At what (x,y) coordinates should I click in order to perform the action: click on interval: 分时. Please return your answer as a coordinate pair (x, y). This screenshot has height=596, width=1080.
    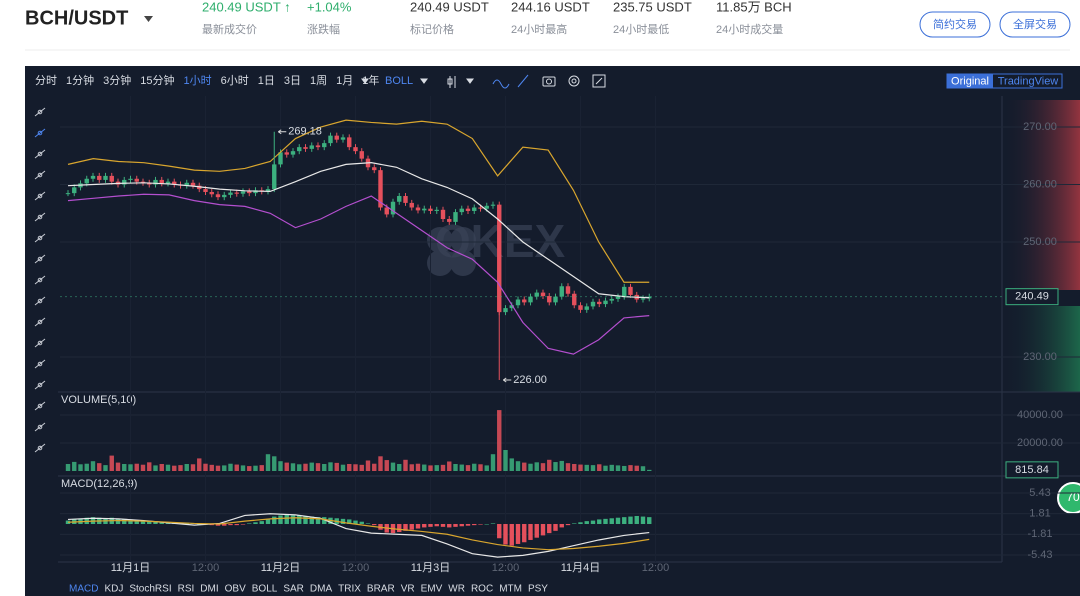
    Looking at the image, I should click on (46, 80).